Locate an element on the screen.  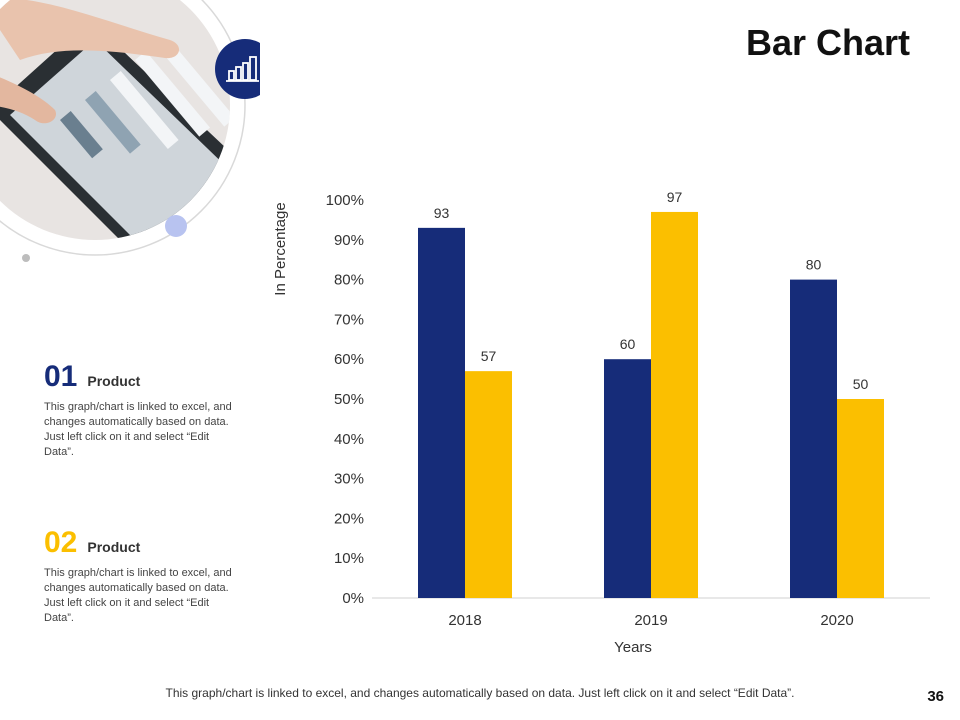
page-number: 36 is located at coordinates (935, 696).